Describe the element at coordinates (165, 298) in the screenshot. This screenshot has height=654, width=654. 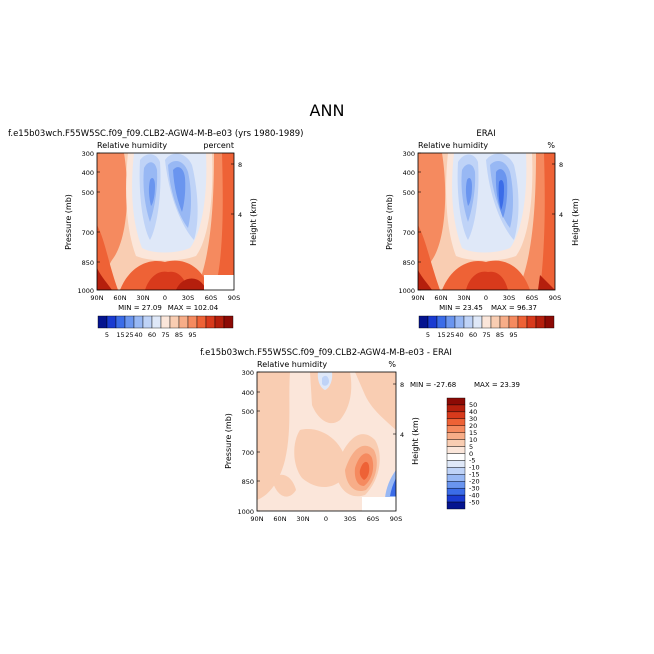
I see `x-axis: 90N 60N 30N 0 30S 60S 90S` at that location.